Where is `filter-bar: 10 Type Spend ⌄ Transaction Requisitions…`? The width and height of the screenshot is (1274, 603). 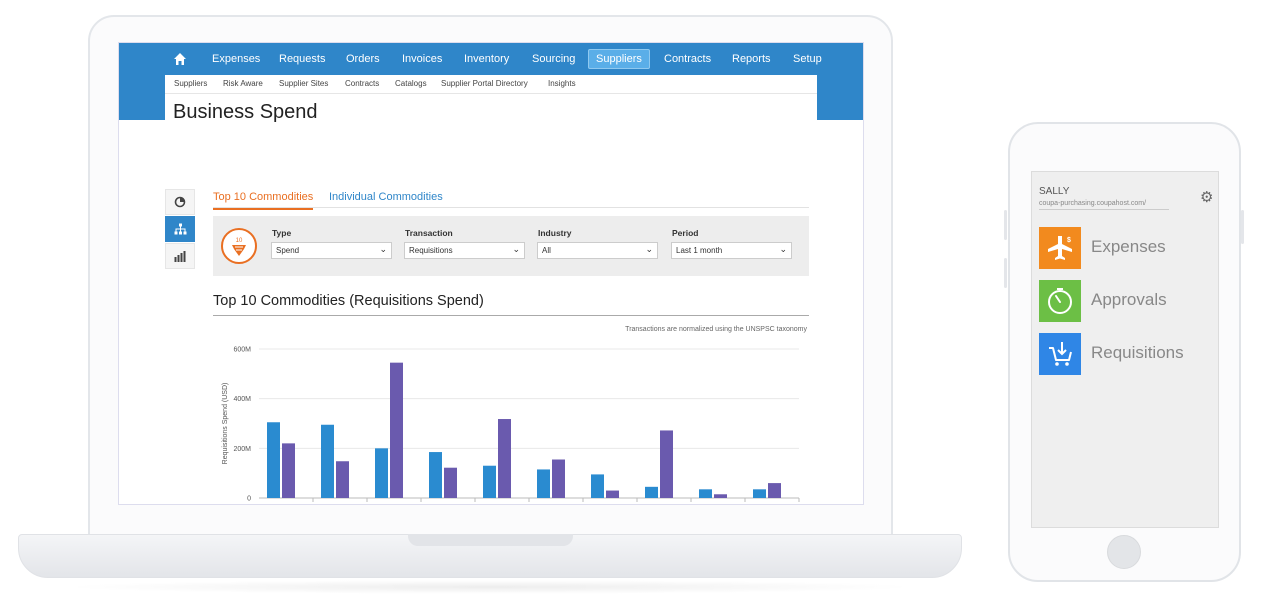
filter-bar: 10 Type Spend ⌄ Transaction Requisitions… is located at coordinates (511, 246).